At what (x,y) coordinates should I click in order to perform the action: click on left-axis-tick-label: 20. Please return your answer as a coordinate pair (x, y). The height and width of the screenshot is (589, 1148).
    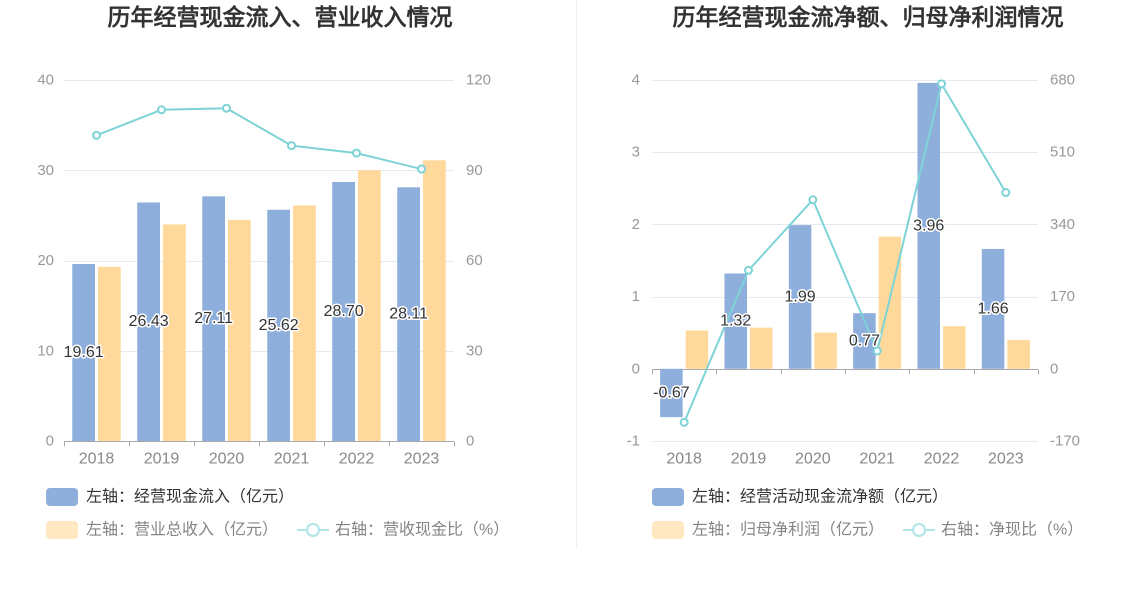
    Looking at the image, I should click on (45, 260).